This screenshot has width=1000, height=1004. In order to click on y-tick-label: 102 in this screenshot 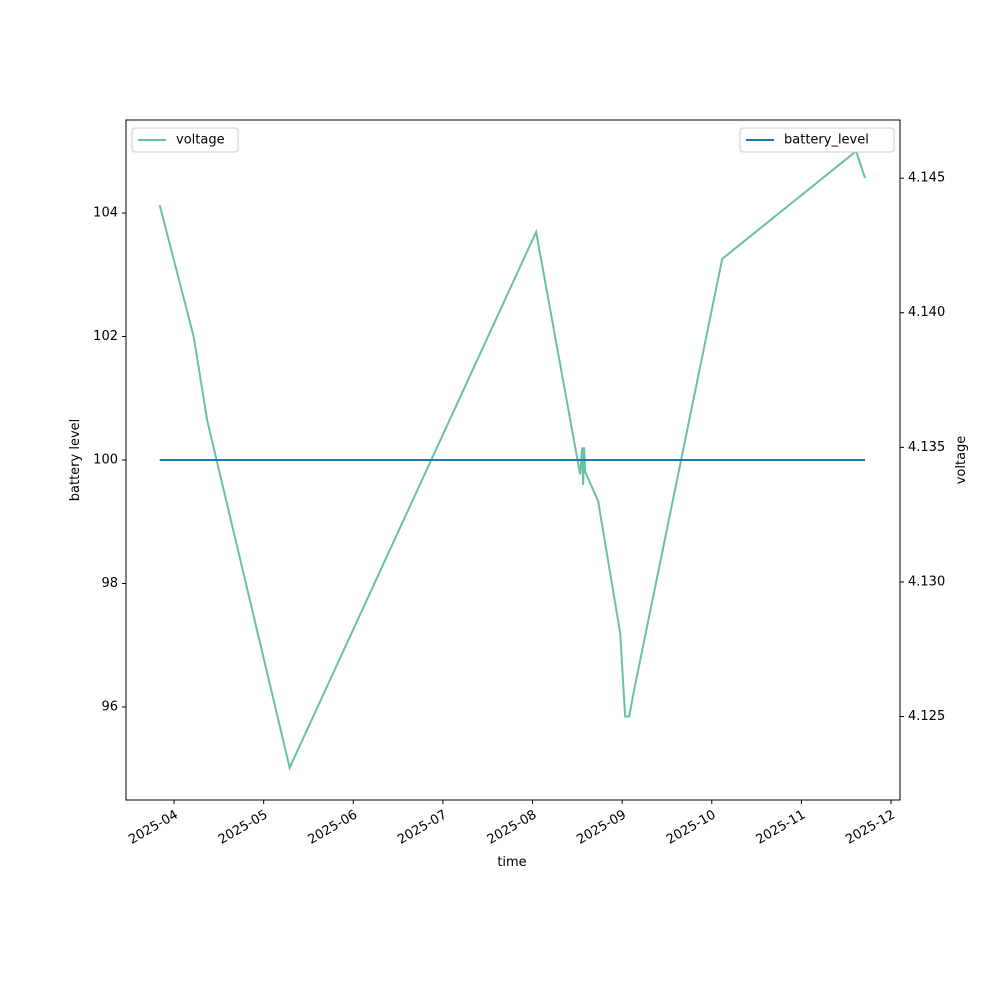, I will do `click(105, 336)`.